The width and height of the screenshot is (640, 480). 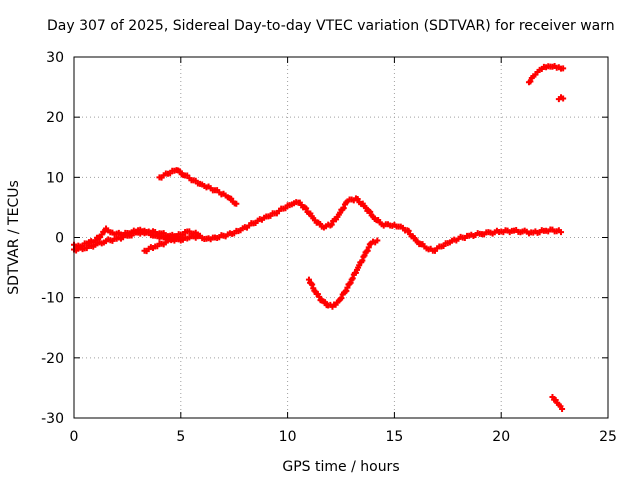 What do you see at coordinates (180, 437) in the screenshot?
I see `x-tick-label: 5` at bounding box center [180, 437].